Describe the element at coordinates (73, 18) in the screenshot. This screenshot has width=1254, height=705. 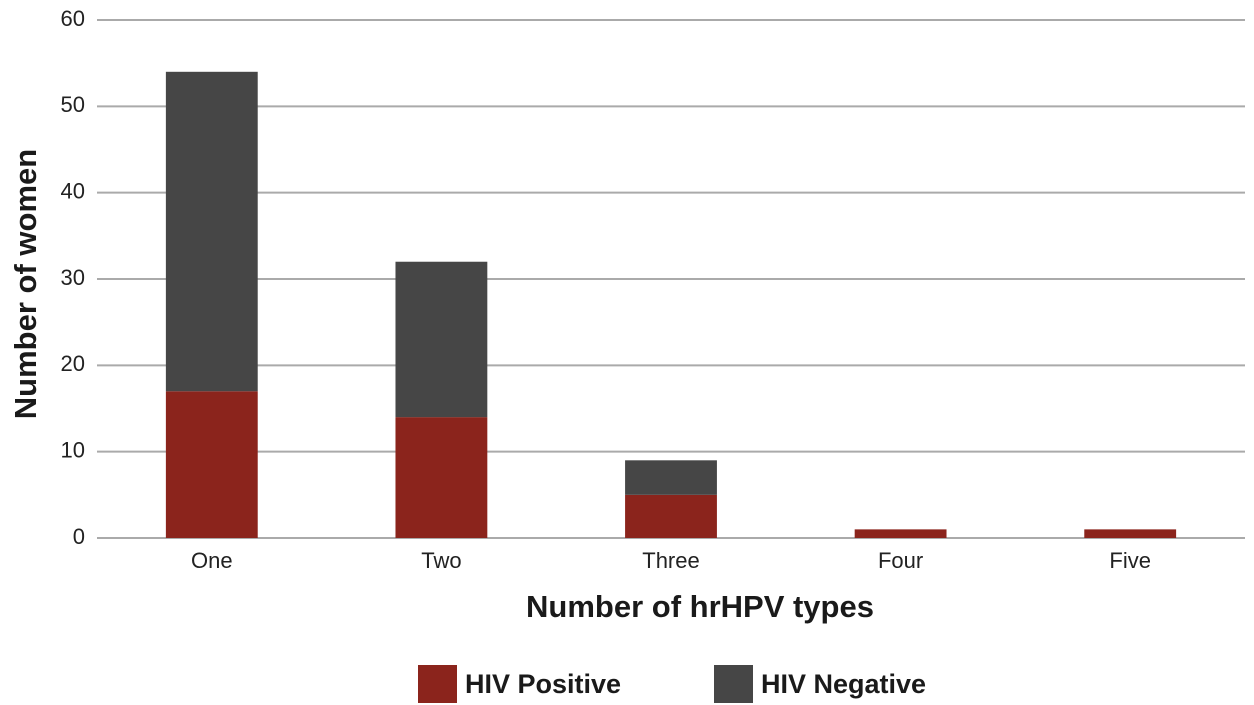
I see `y-tick-label: 60` at that location.